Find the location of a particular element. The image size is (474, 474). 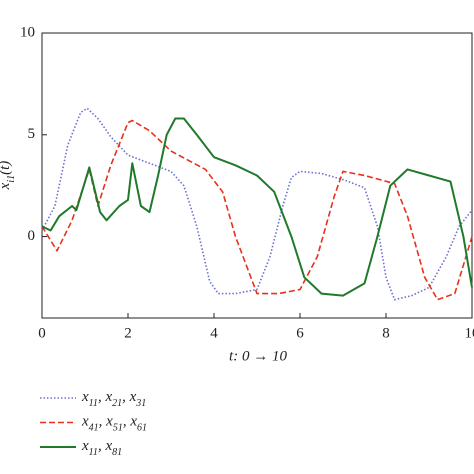

x-tick-label: 4 is located at coordinates (214, 333).